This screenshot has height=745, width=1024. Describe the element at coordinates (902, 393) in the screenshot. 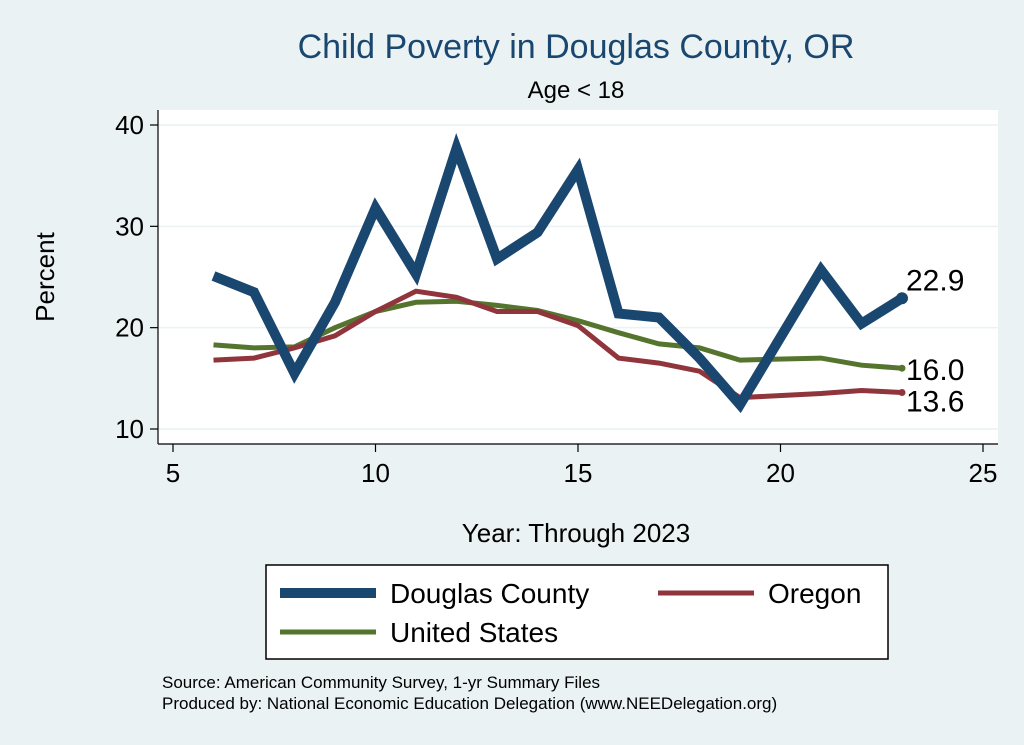

I see `end-point-oregon` at that location.